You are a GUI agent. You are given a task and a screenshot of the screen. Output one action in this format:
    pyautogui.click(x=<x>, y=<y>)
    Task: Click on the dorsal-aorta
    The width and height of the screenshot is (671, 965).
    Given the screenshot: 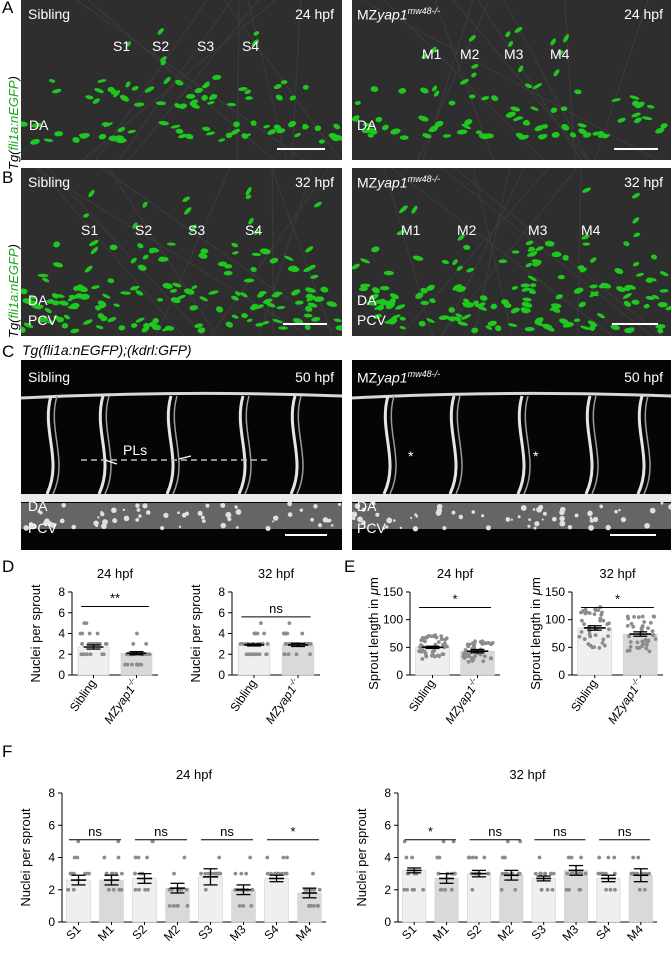 What is the action you would take?
    pyautogui.click(x=181, y=498)
    